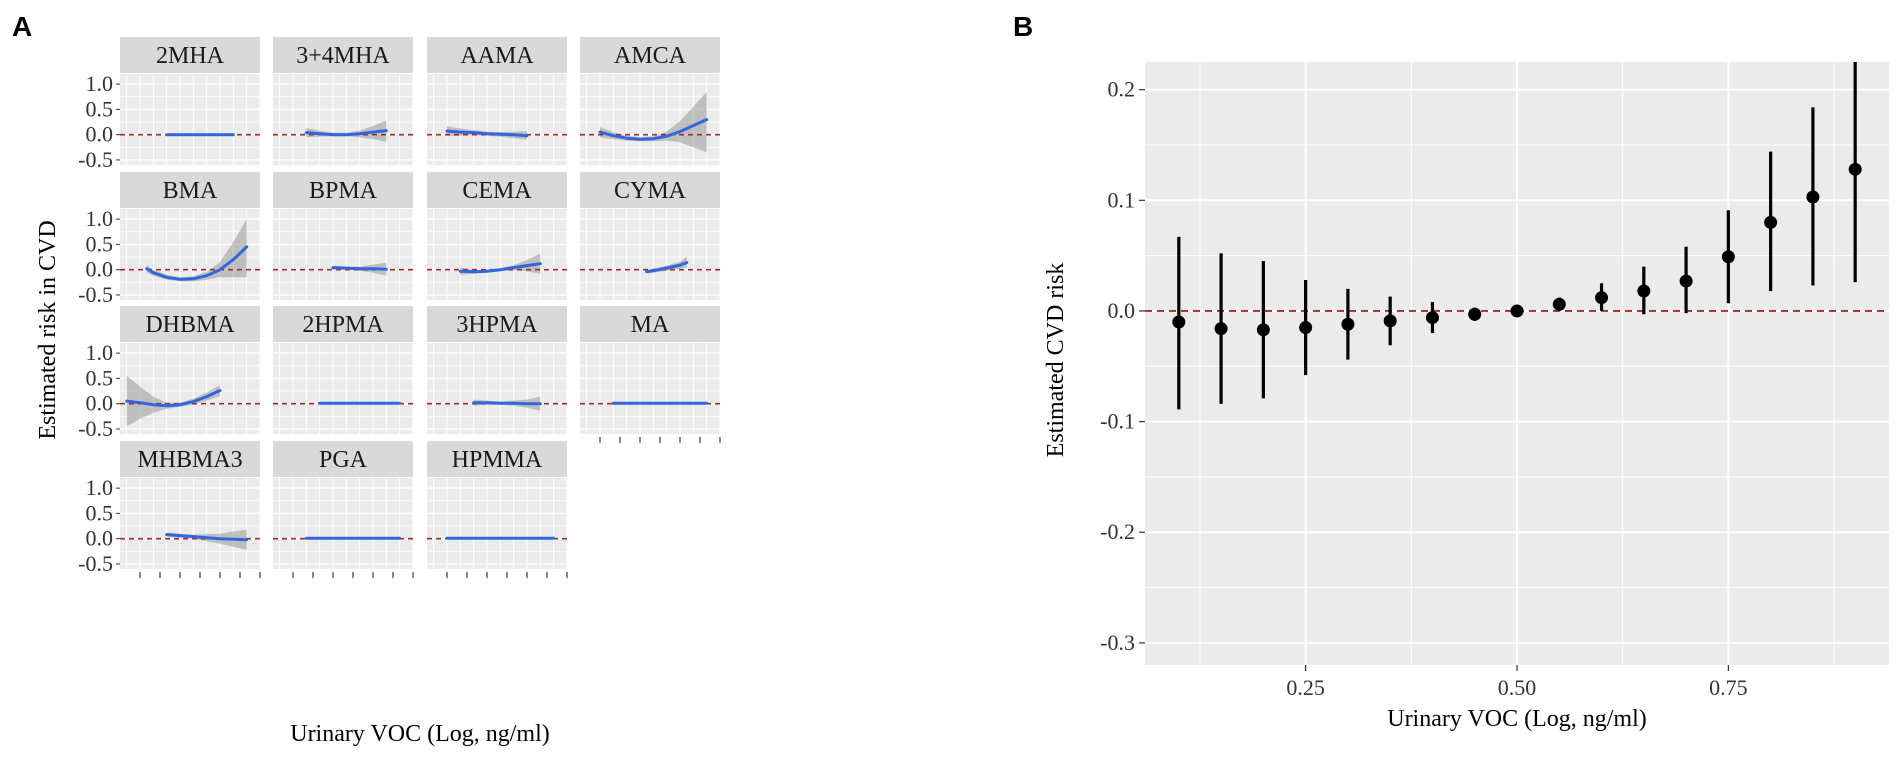 The height and width of the screenshot is (760, 1901). What do you see at coordinates (1122, 310) in the screenshot?
I see `panel-b-y-tick-label: 0.0` at bounding box center [1122, 310].